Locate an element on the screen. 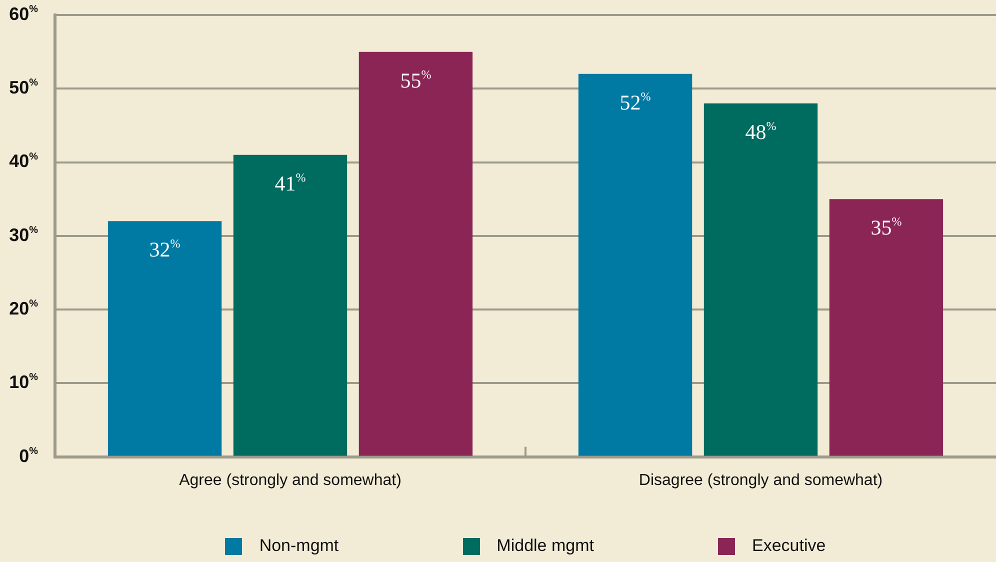 Image resolution: width=996 pixels, height=562 pixels. data-label: 55% is located at coordinates (416, 79).